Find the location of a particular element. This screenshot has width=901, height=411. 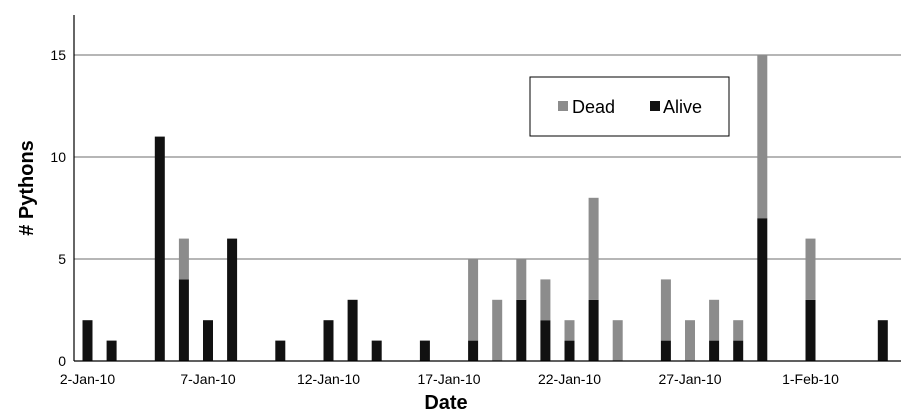

x-tick-label: 2-Jan-10 is located at coordinates (87, 379).